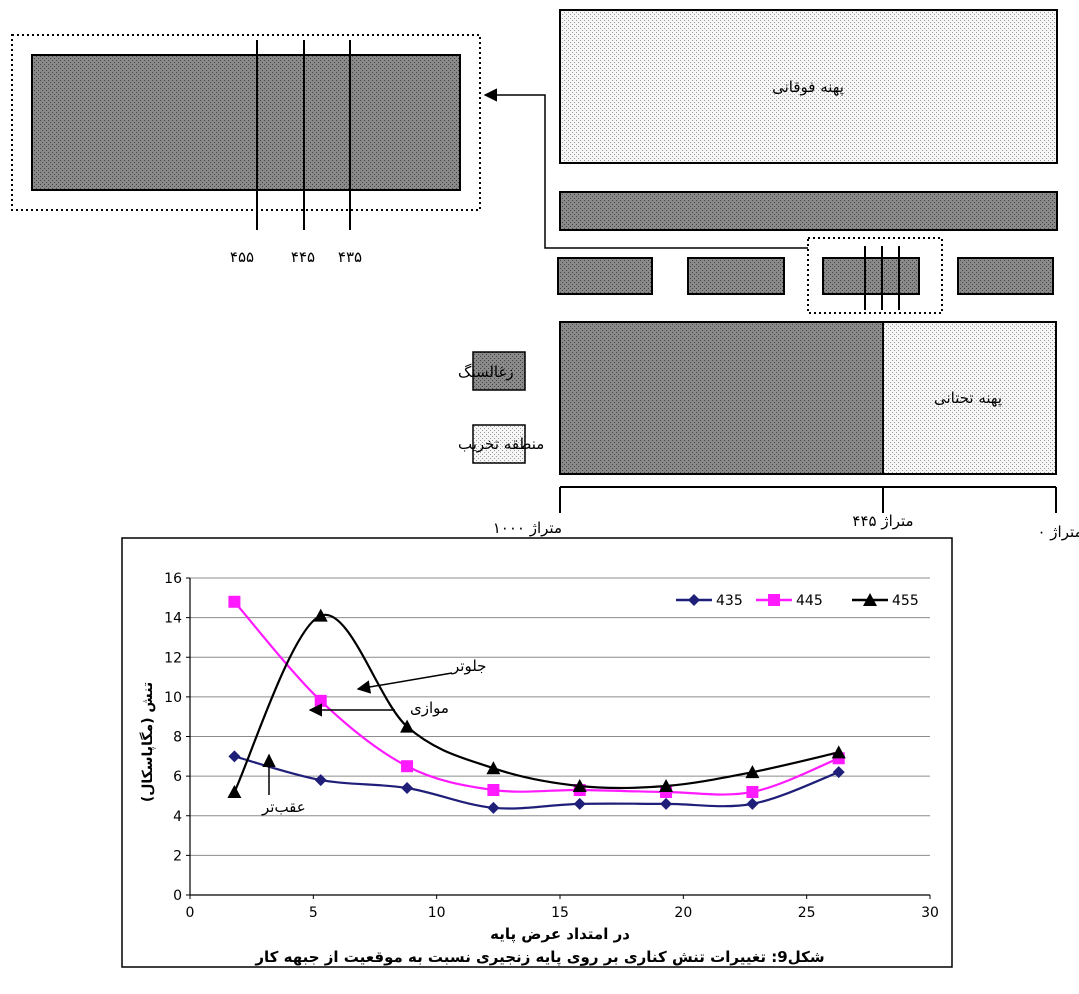 The image size is (1079, 994). I want to click on annotation-arrow-ahead, so click(404, 683).